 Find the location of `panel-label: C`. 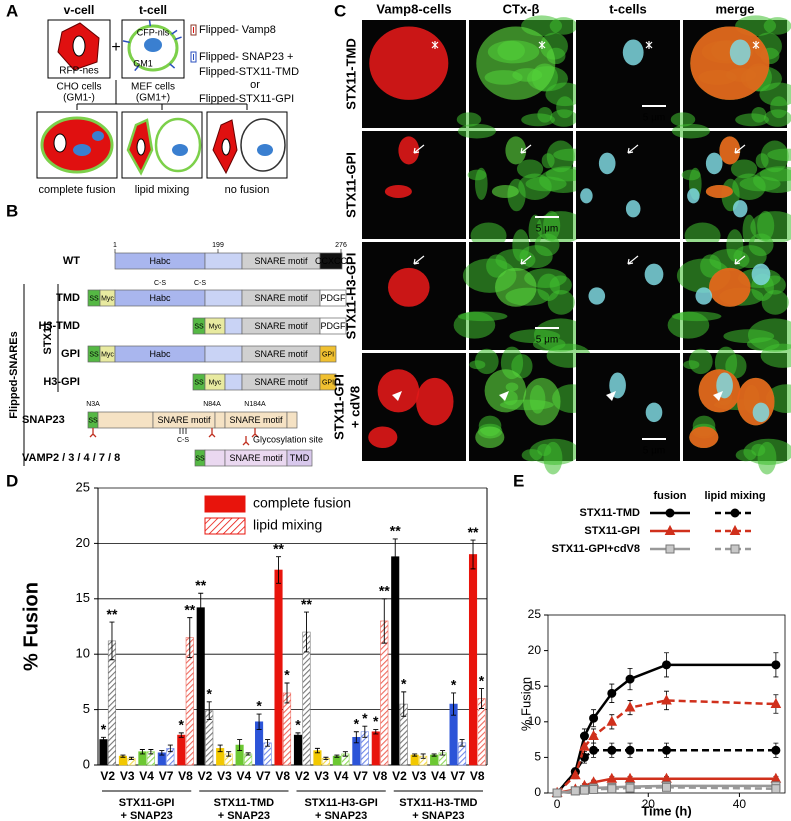

panel-label: C is located at coordinates (340, 10).